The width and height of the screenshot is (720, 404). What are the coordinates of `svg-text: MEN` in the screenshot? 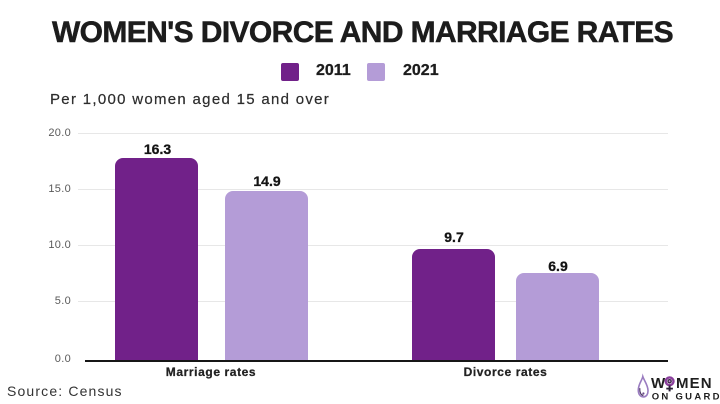 It's located at (694, 383).